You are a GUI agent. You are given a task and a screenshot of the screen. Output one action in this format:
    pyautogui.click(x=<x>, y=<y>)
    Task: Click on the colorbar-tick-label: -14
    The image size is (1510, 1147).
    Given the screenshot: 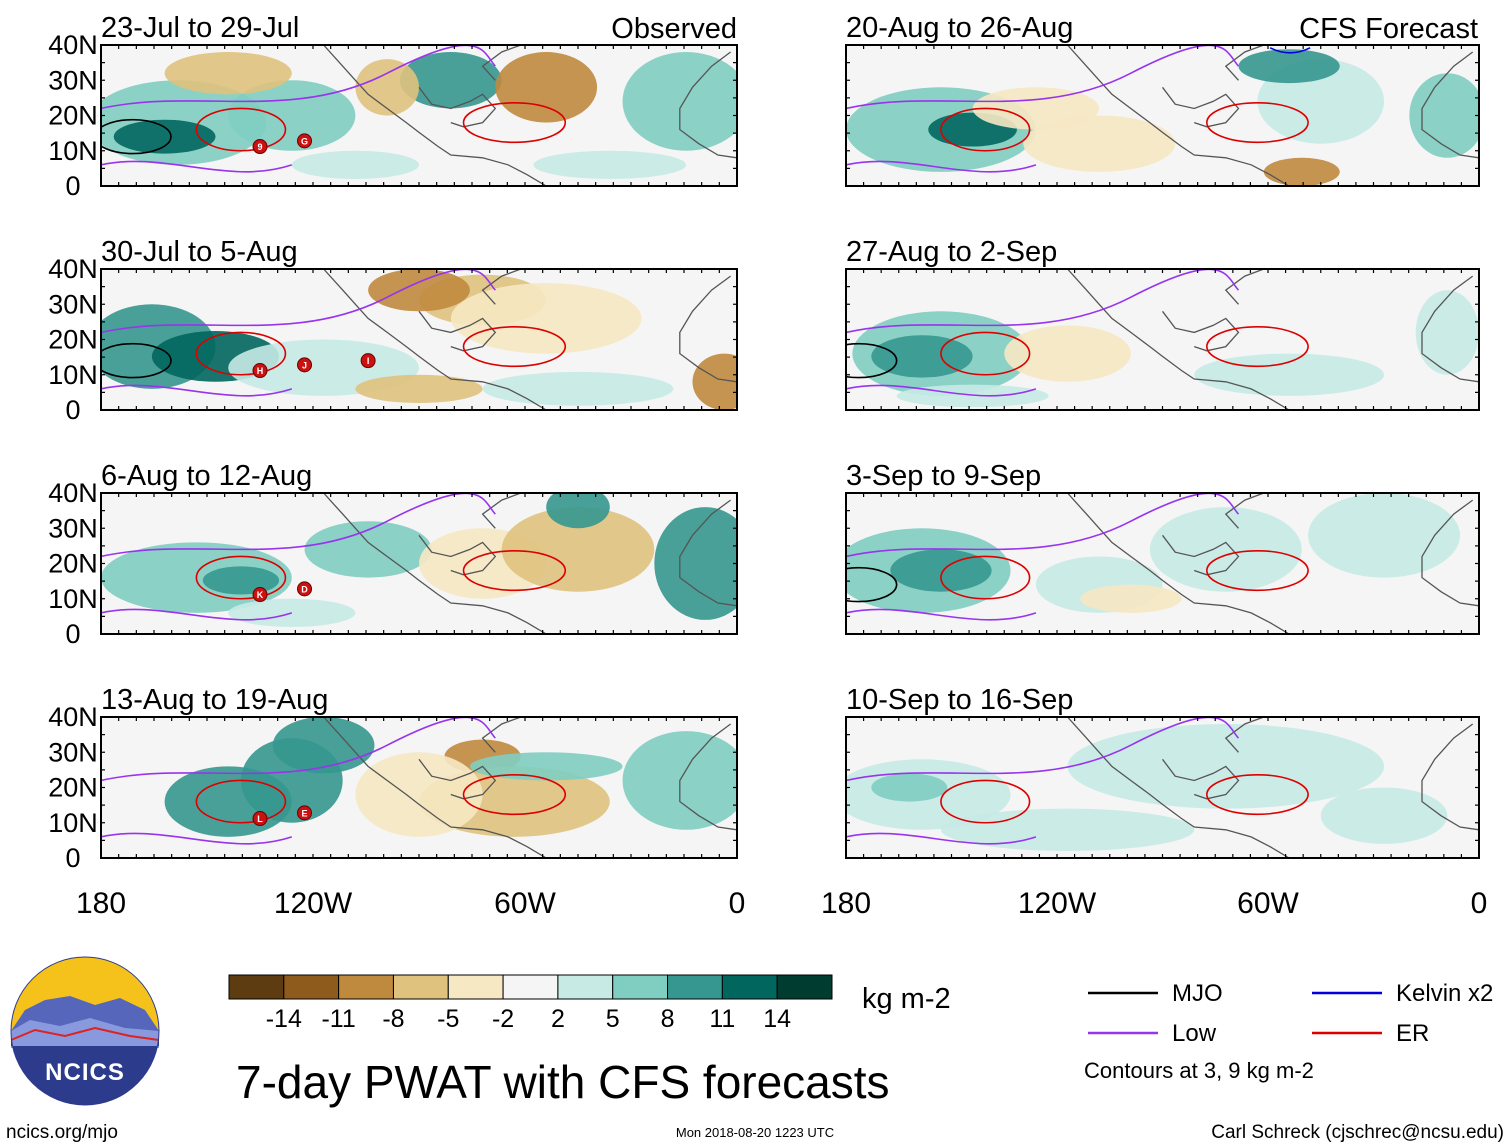 What is the action you would take?
    pyautogui.click(x=284, y=1019)
    